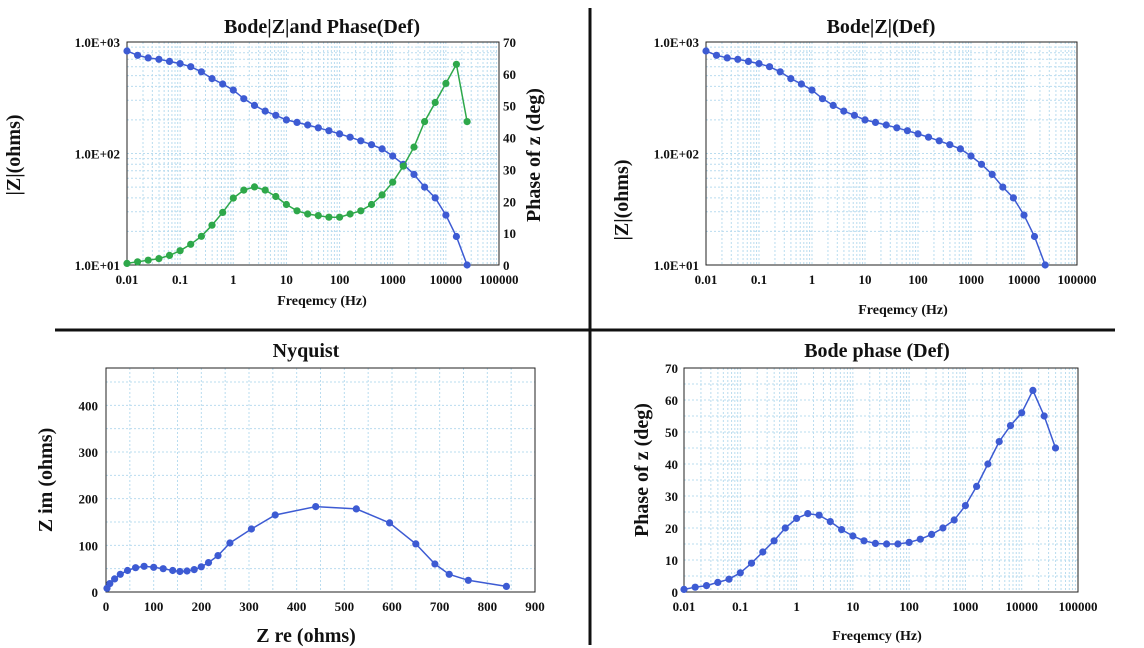  What do you see at coordinates (671, 464) in the screenshot?
I see `y-tick-label: 40` at bounding box center [671, 464].